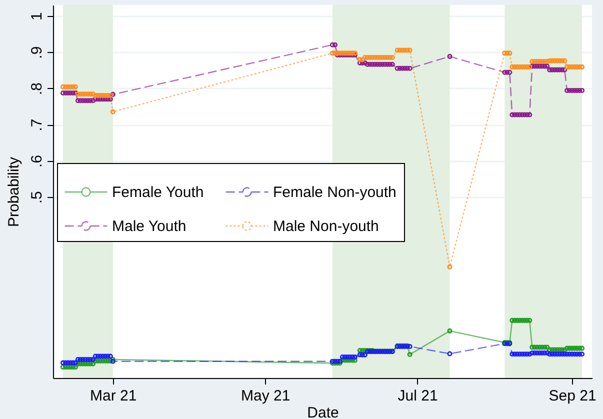 Image resolution: width=603 pixels, height=419 pixels. Describe the element at coordinates (572, 396) in the screenshot. I see `x-tick-label: Sep 21` at that location.